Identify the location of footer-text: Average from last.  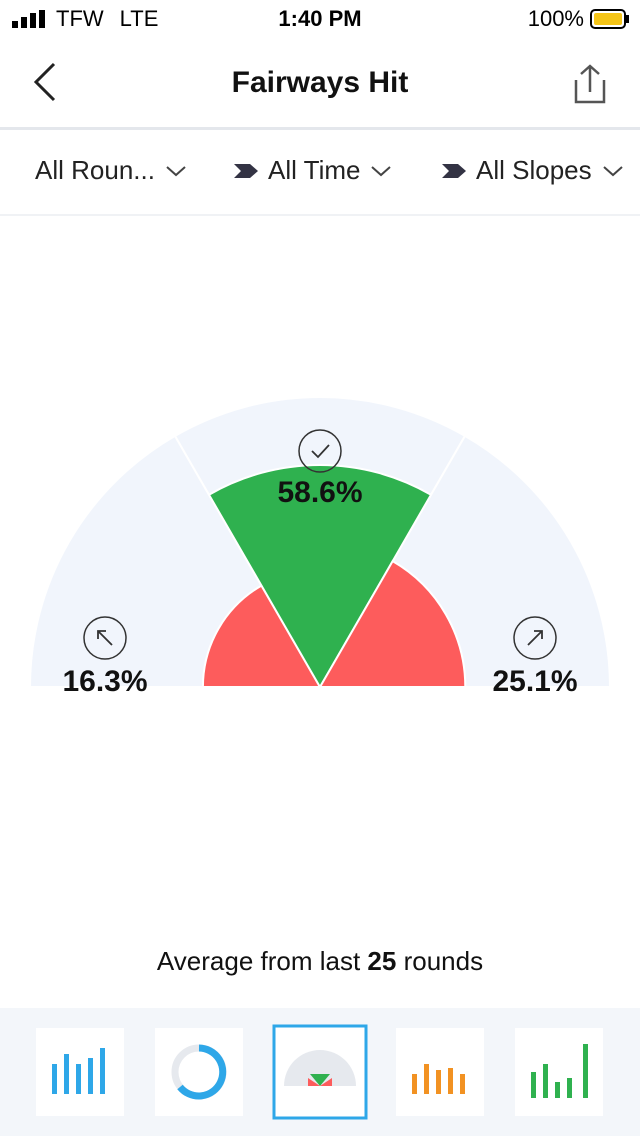
(258, 961).